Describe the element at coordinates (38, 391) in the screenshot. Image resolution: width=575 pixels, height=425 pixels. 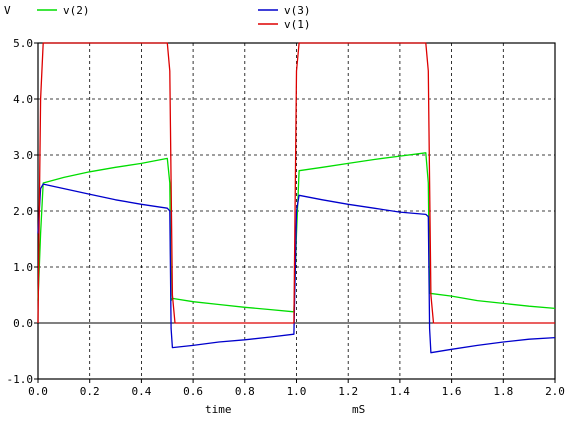
I see `x-tick-label: 0.0` at that location.